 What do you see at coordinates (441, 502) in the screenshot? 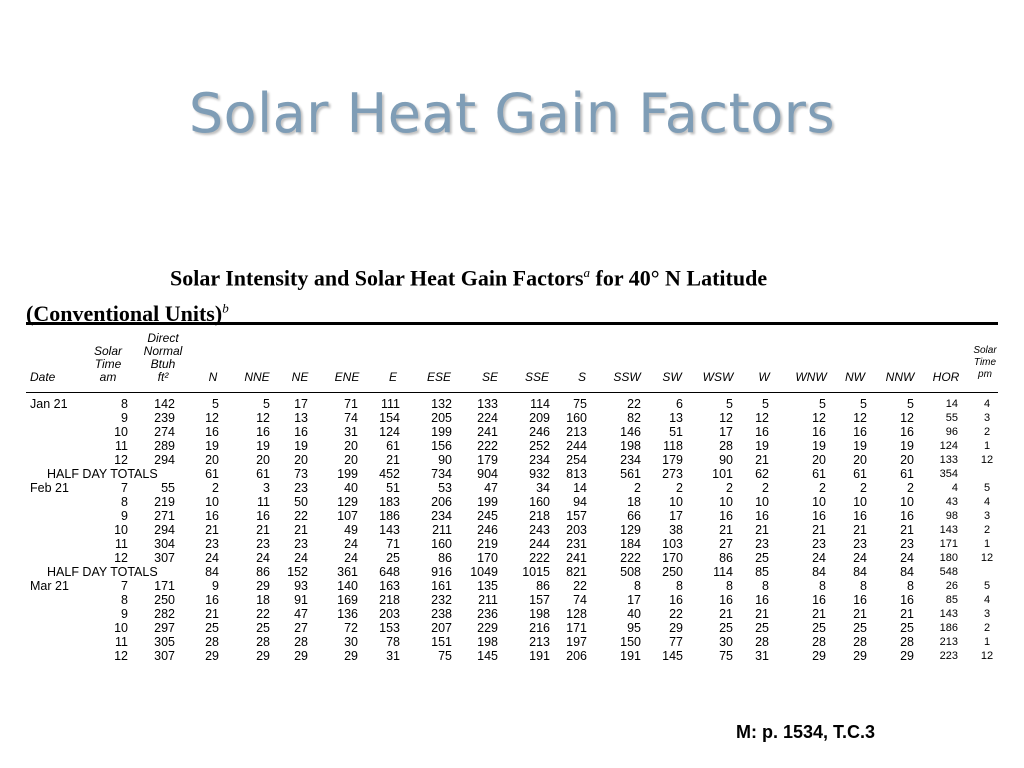
I see `value-cell-ese: 206` at bounding box center [441, 502].